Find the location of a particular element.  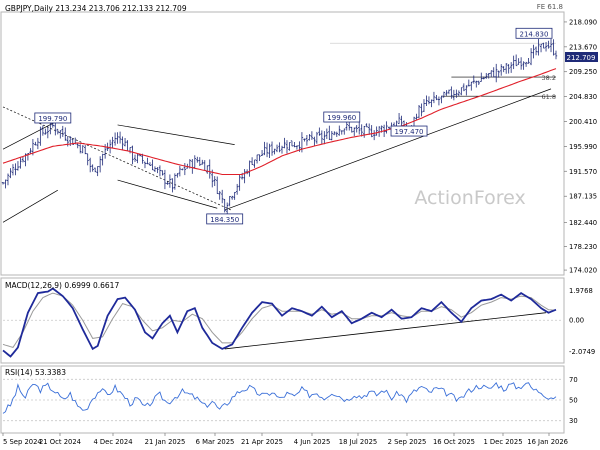

macd-title: MACD(12,26,9) 0.6999 0.6617 is located at coordinates (62, 285).